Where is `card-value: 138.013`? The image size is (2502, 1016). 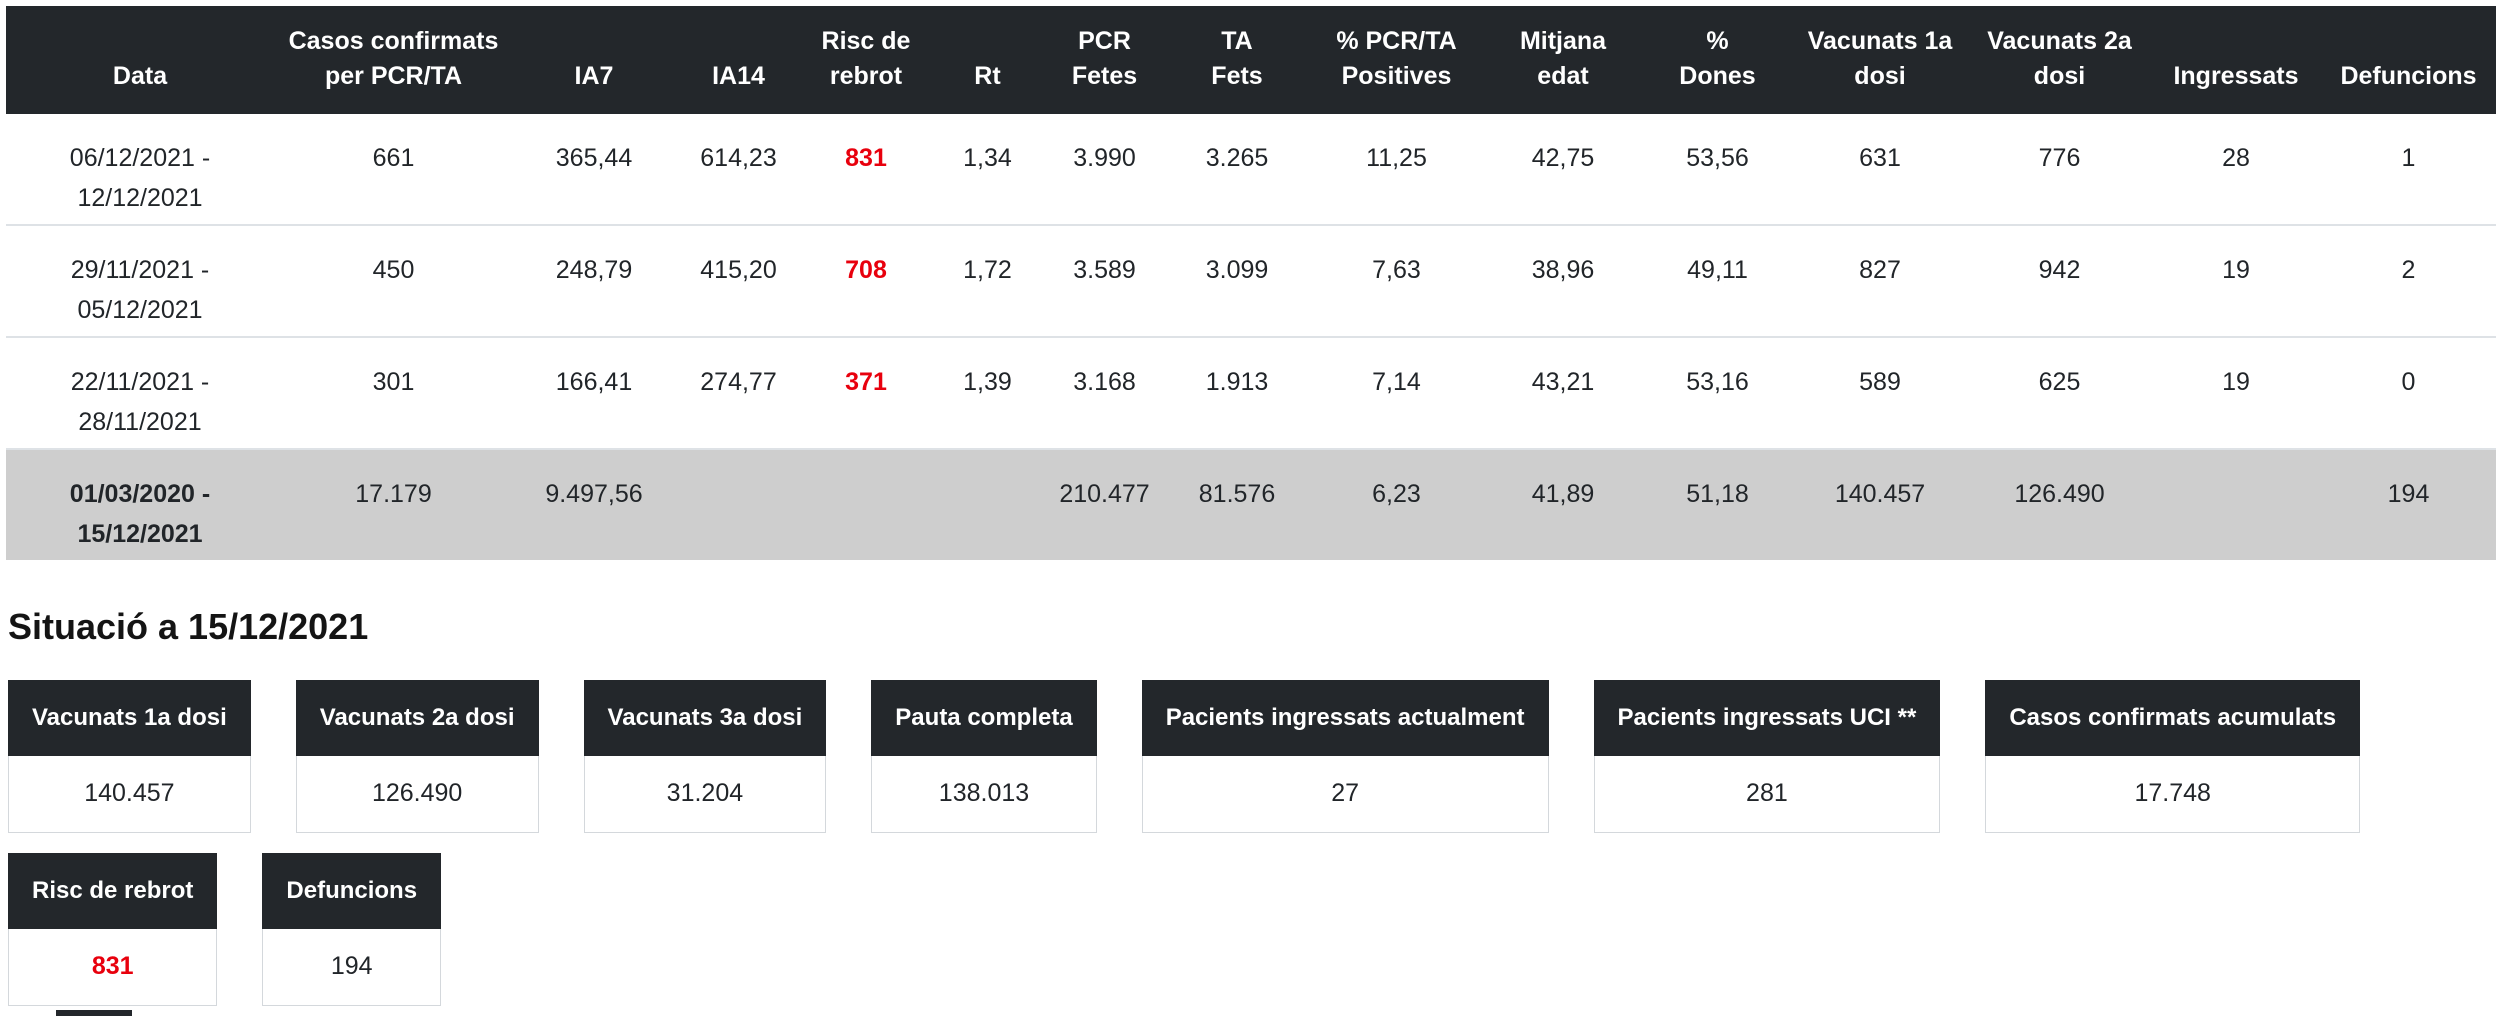 card-value: 138.013 is located at coordinates (984, 794).